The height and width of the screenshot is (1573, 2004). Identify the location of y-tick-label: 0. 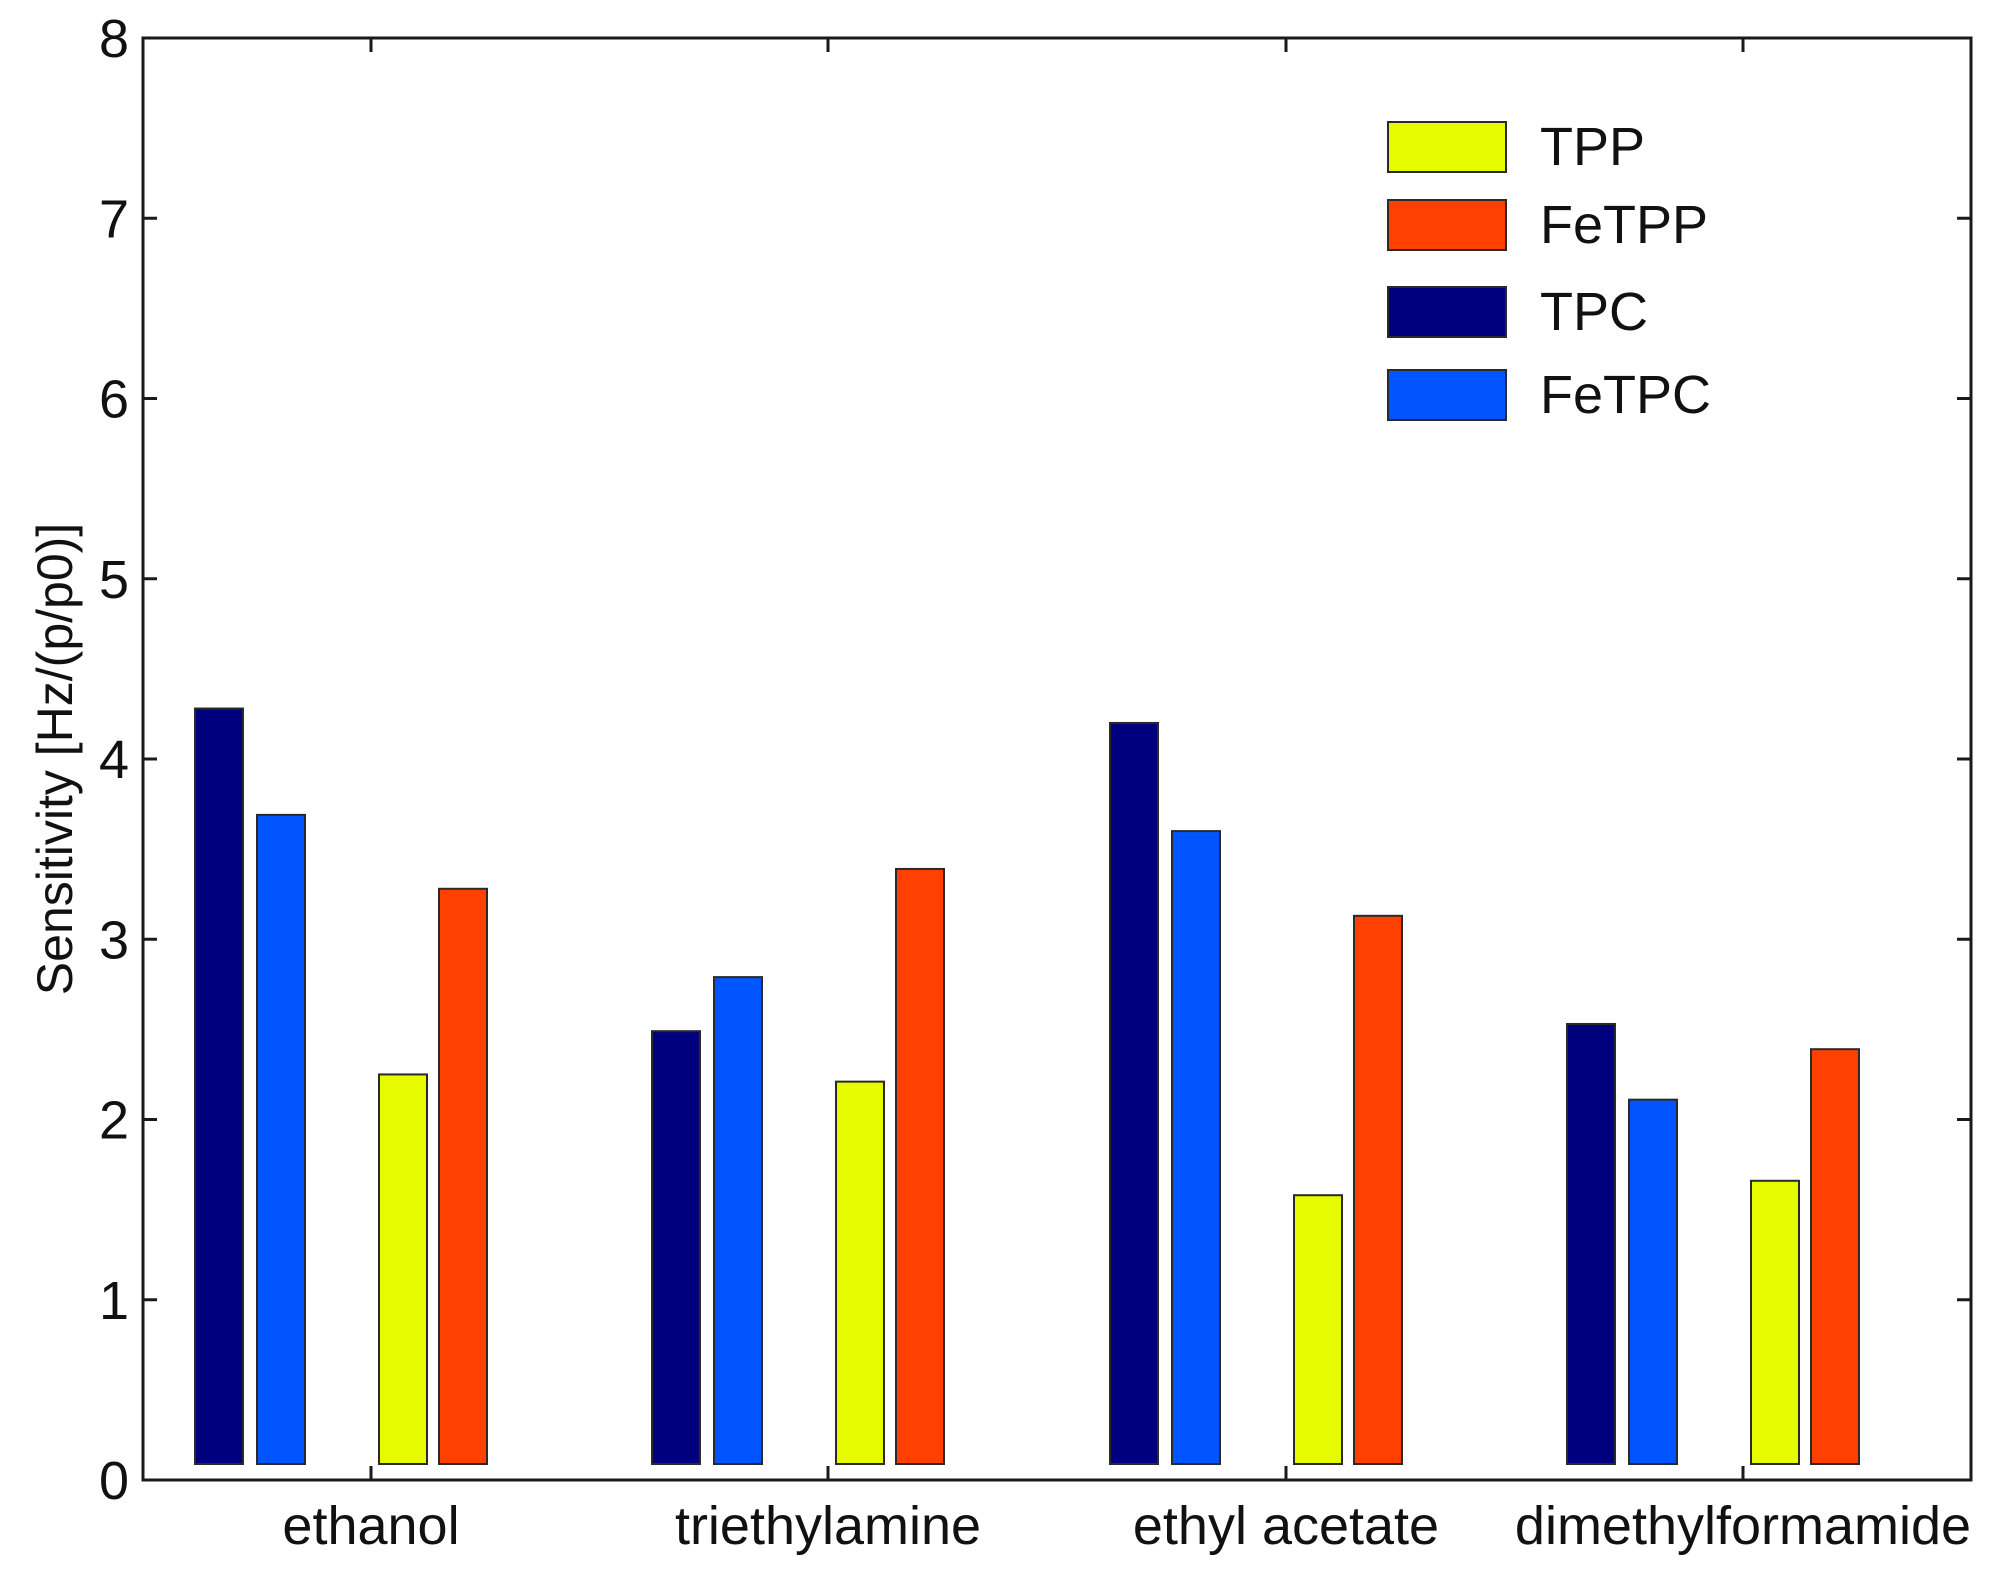
(114, 1481).